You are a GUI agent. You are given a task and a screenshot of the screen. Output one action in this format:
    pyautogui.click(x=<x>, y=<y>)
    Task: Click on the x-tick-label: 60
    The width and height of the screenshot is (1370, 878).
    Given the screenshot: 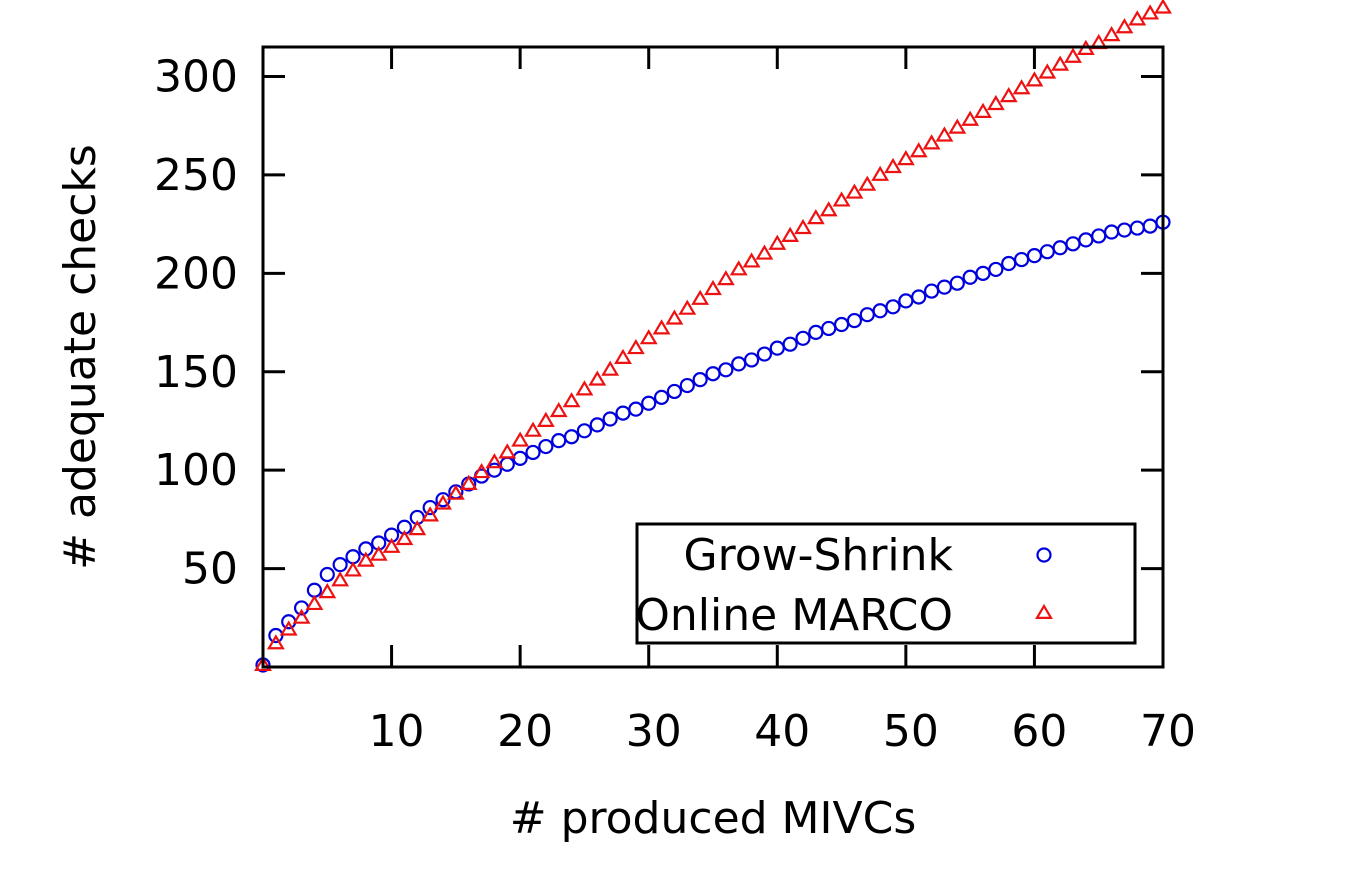 What is the action you would take?
    pyautogui.click(x=1039, y=731)
    